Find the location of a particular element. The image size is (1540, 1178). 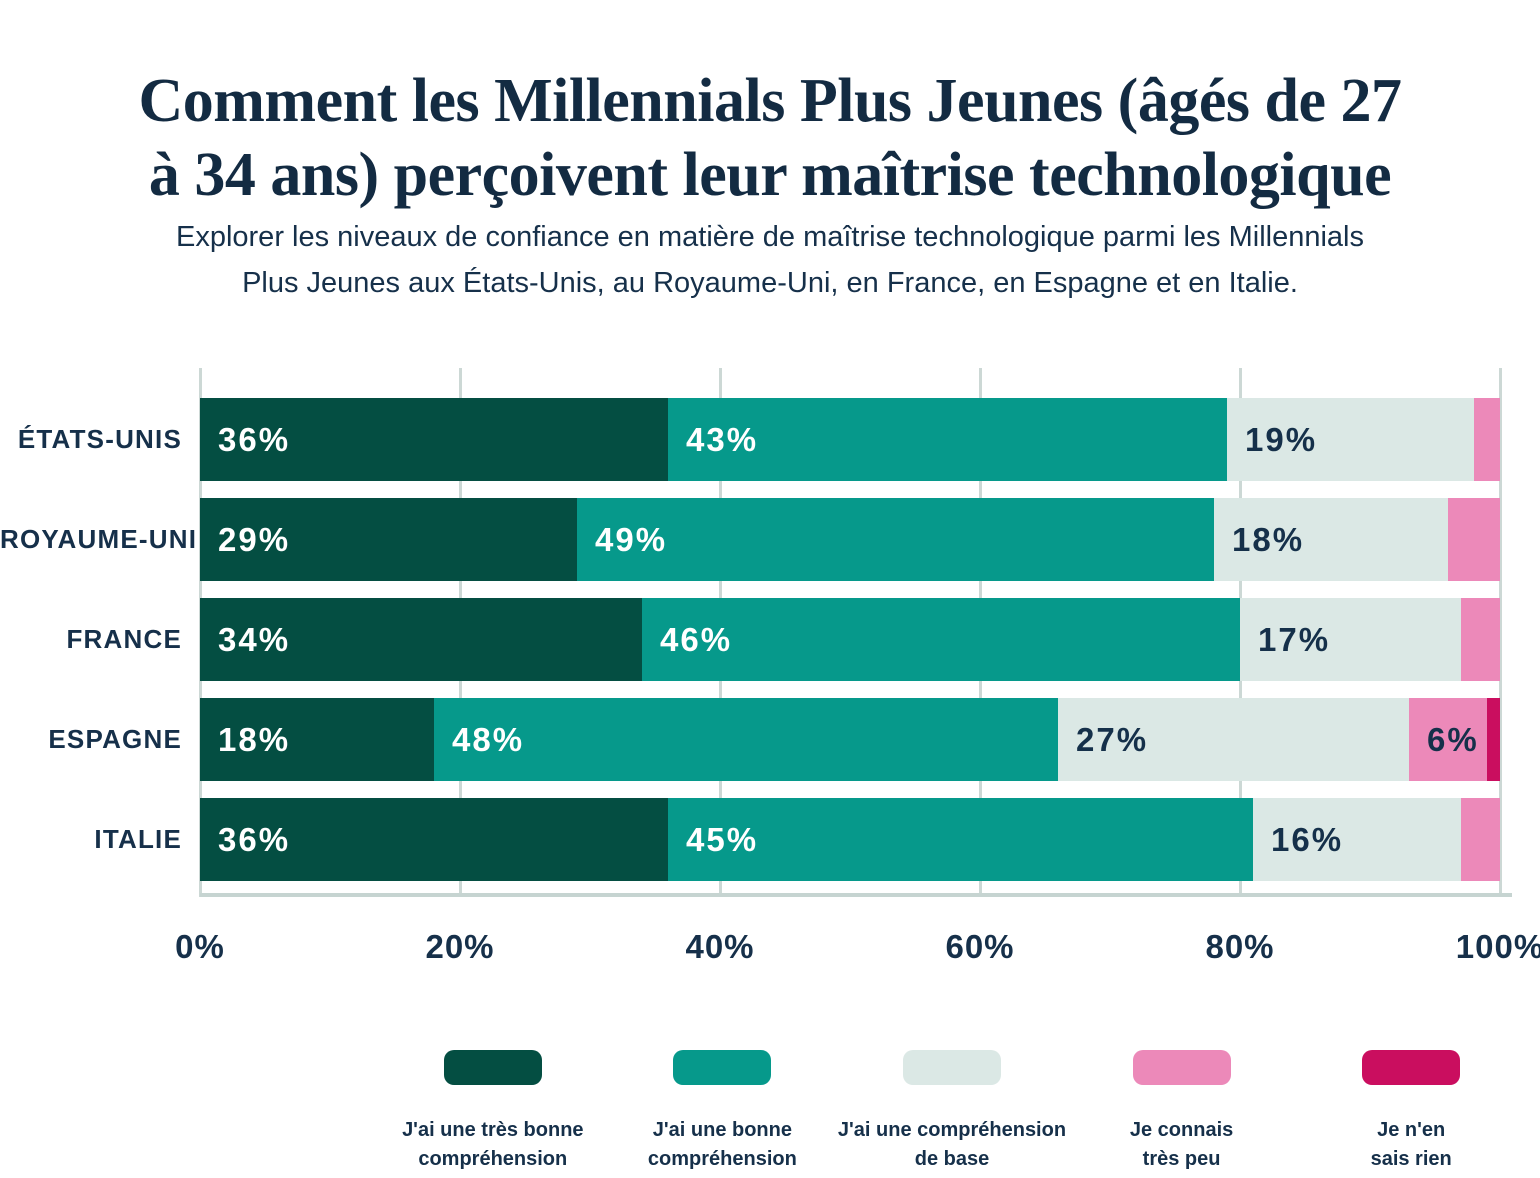

bar-segment: 19% is located at coordinates (1350, 439).